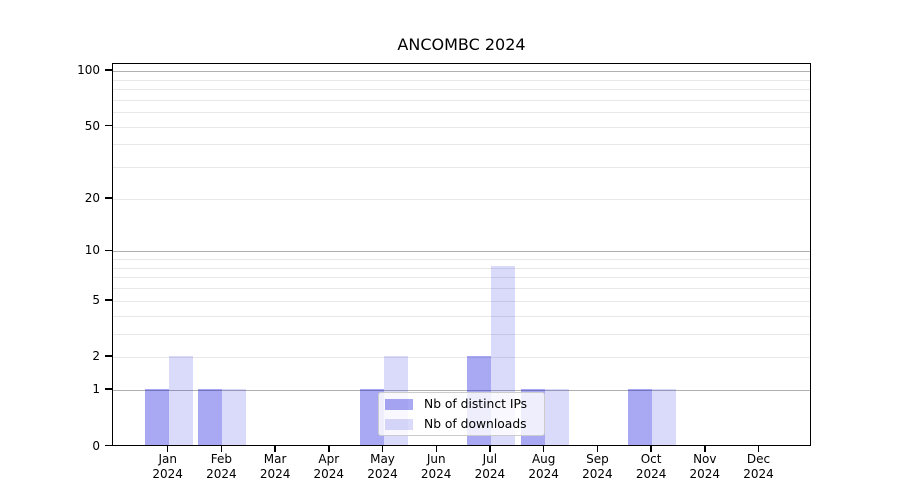 This screenshot has height=500, width=900. I want to click on minor-gridline-y8, so click(461, 268).